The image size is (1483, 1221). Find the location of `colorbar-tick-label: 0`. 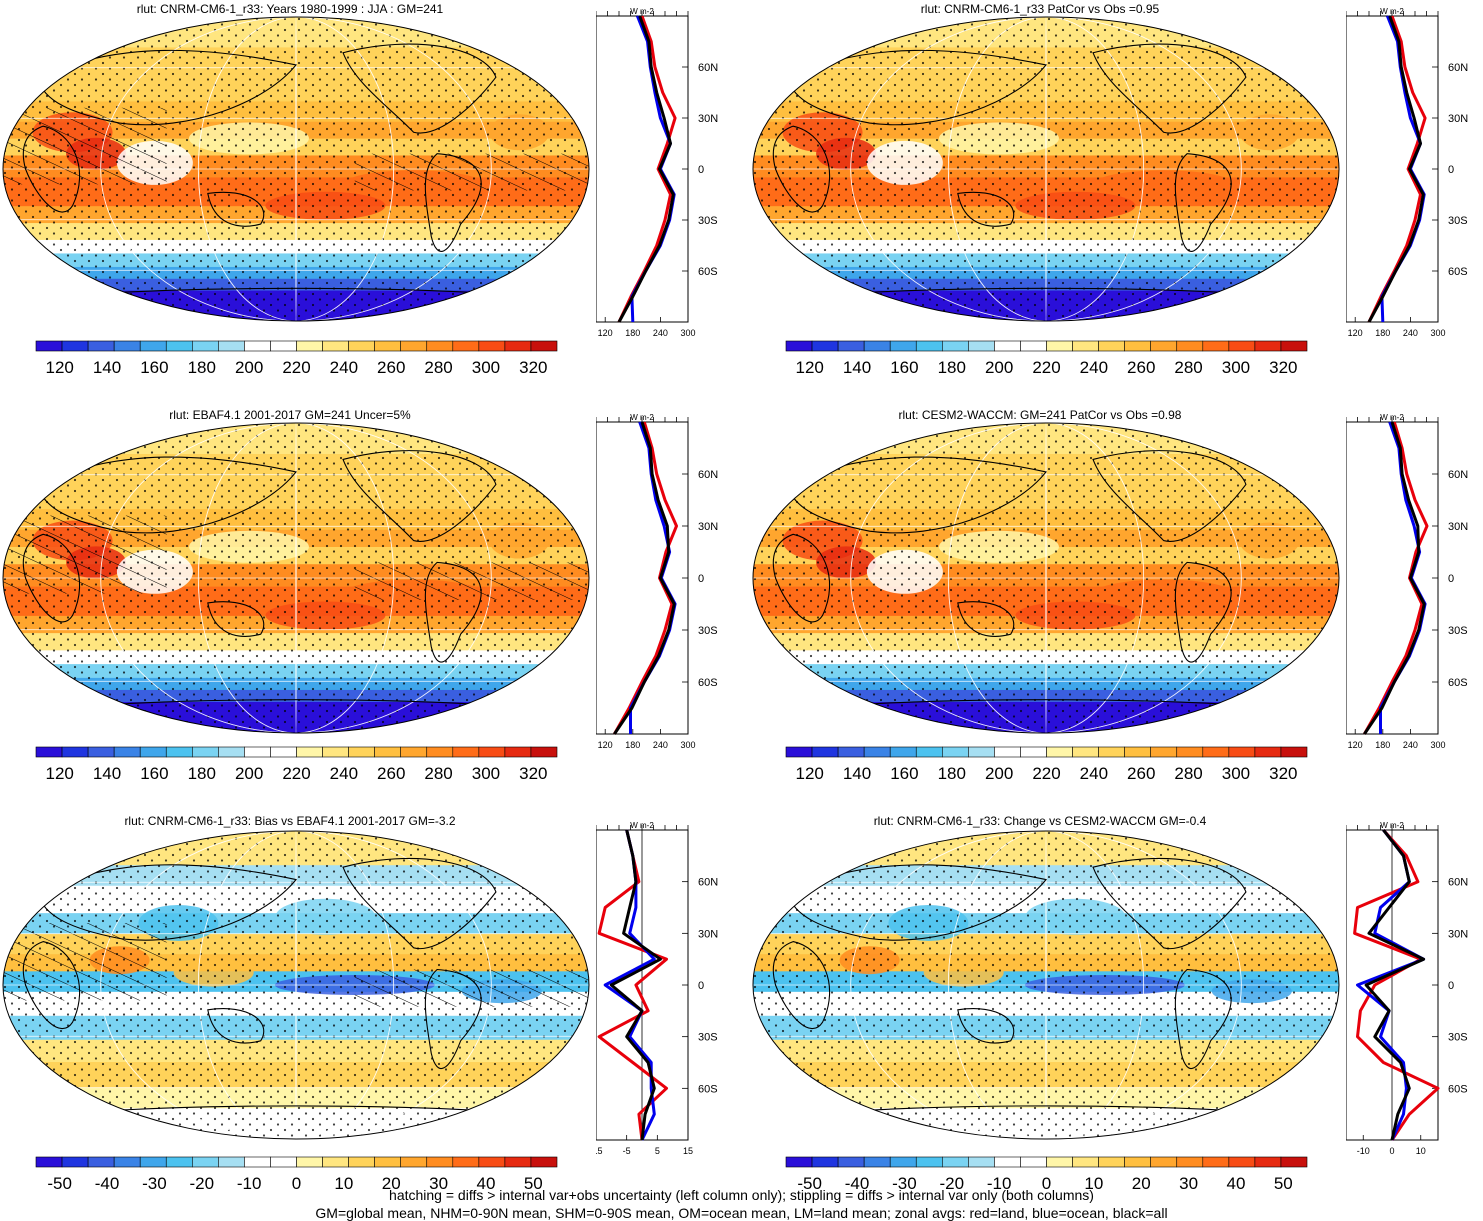

colorbar-tick-label: 0 is located at coordinates (1046, 1183).